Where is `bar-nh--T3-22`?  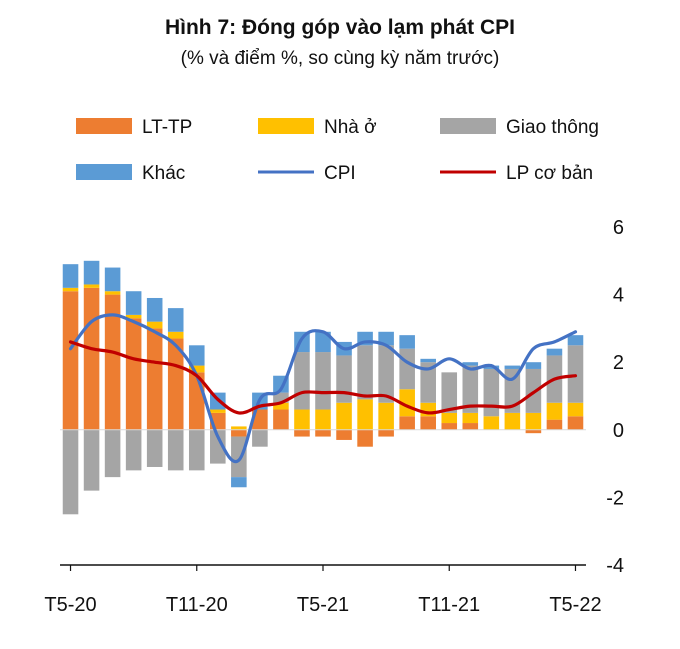 bar-nh--T3-22 is located at coordinates (533, 421).